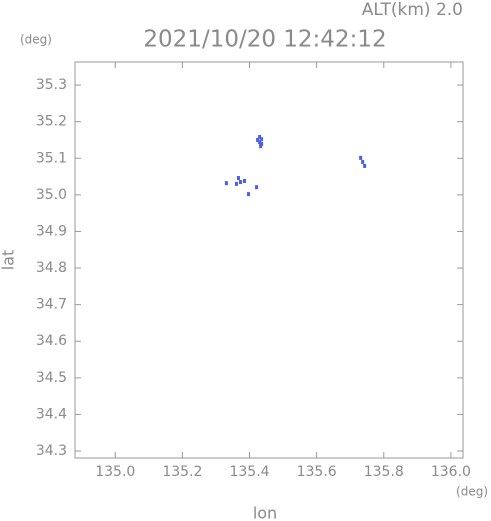 Image resolution: width=491 pixels, height=521 pixels. Describe the element at coordinates (264, 40) in the screenshot. I see `chart-title: 2021/10/20 12:42:12` at that location.